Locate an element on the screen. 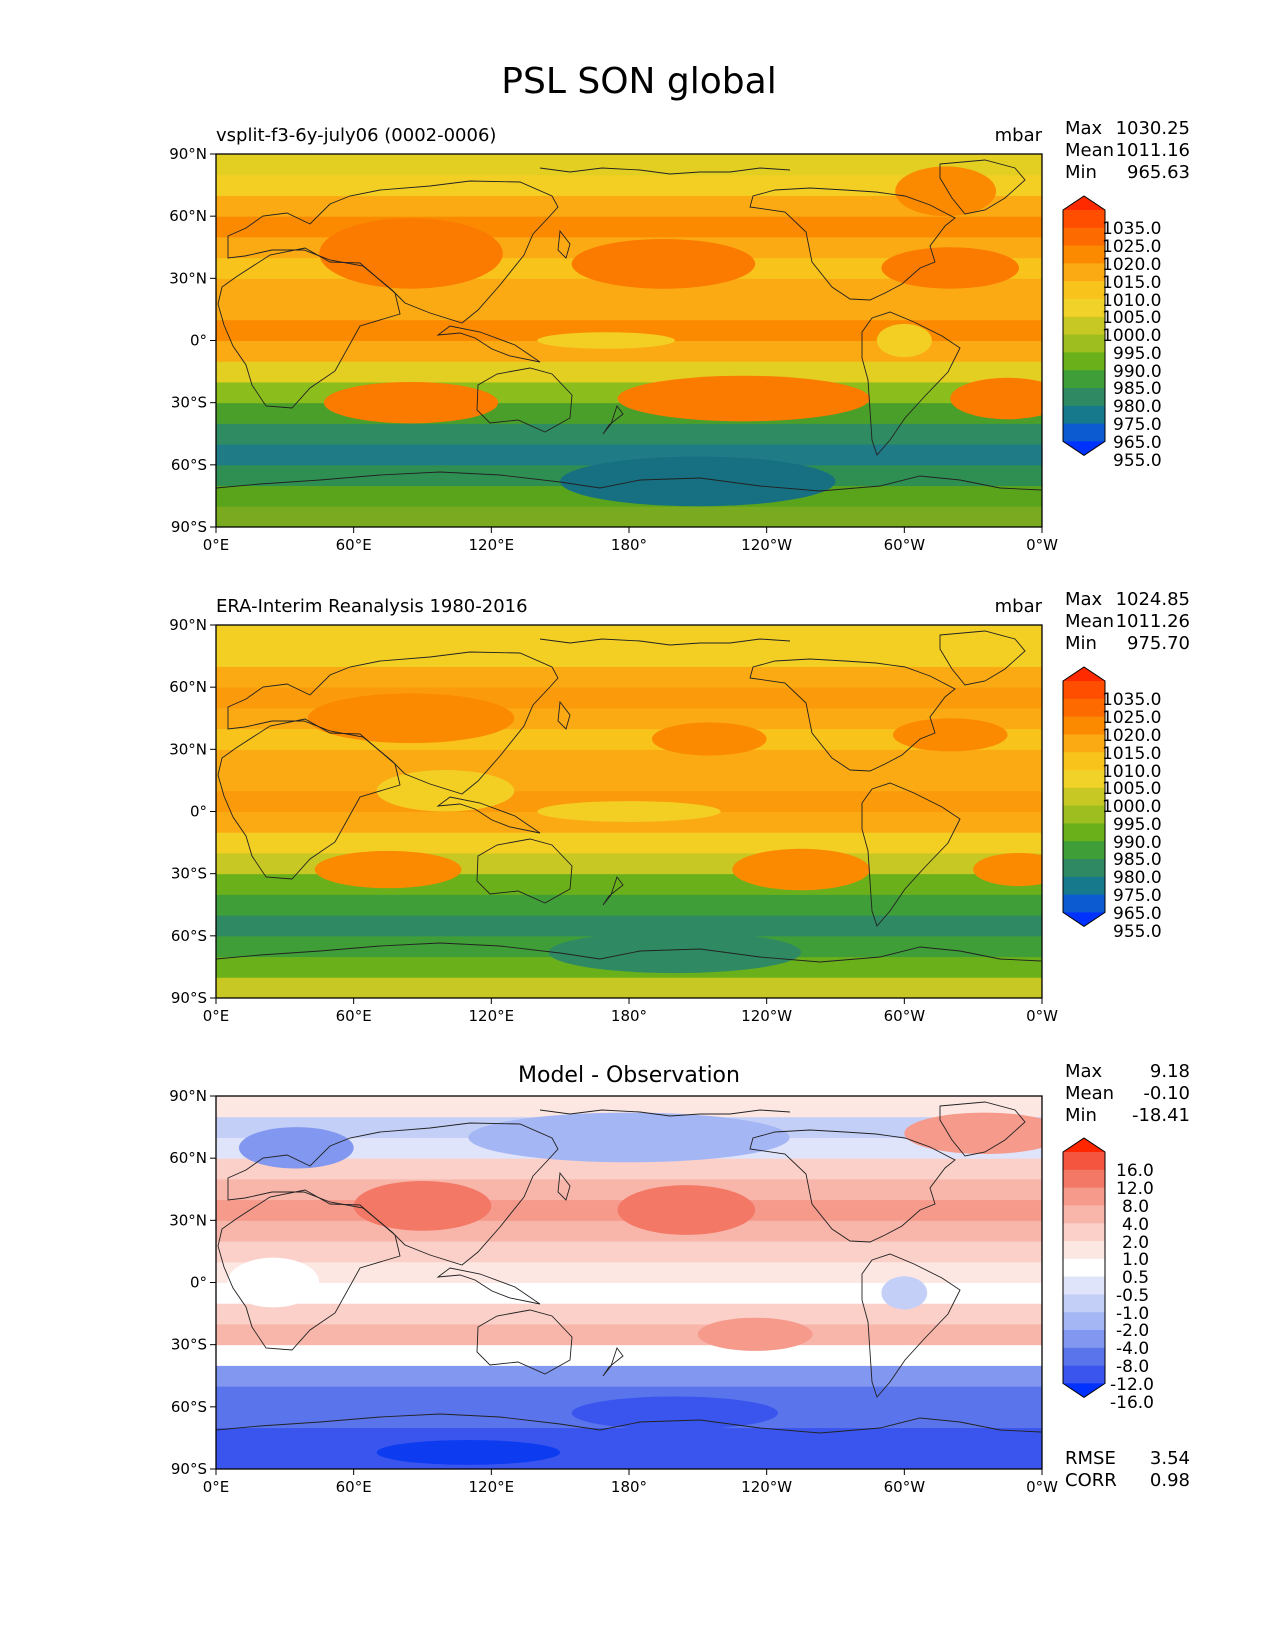 This screenshot has width=1275, height=1650. colorbar-label: 955.0 is located at coordinates (1137, 461).